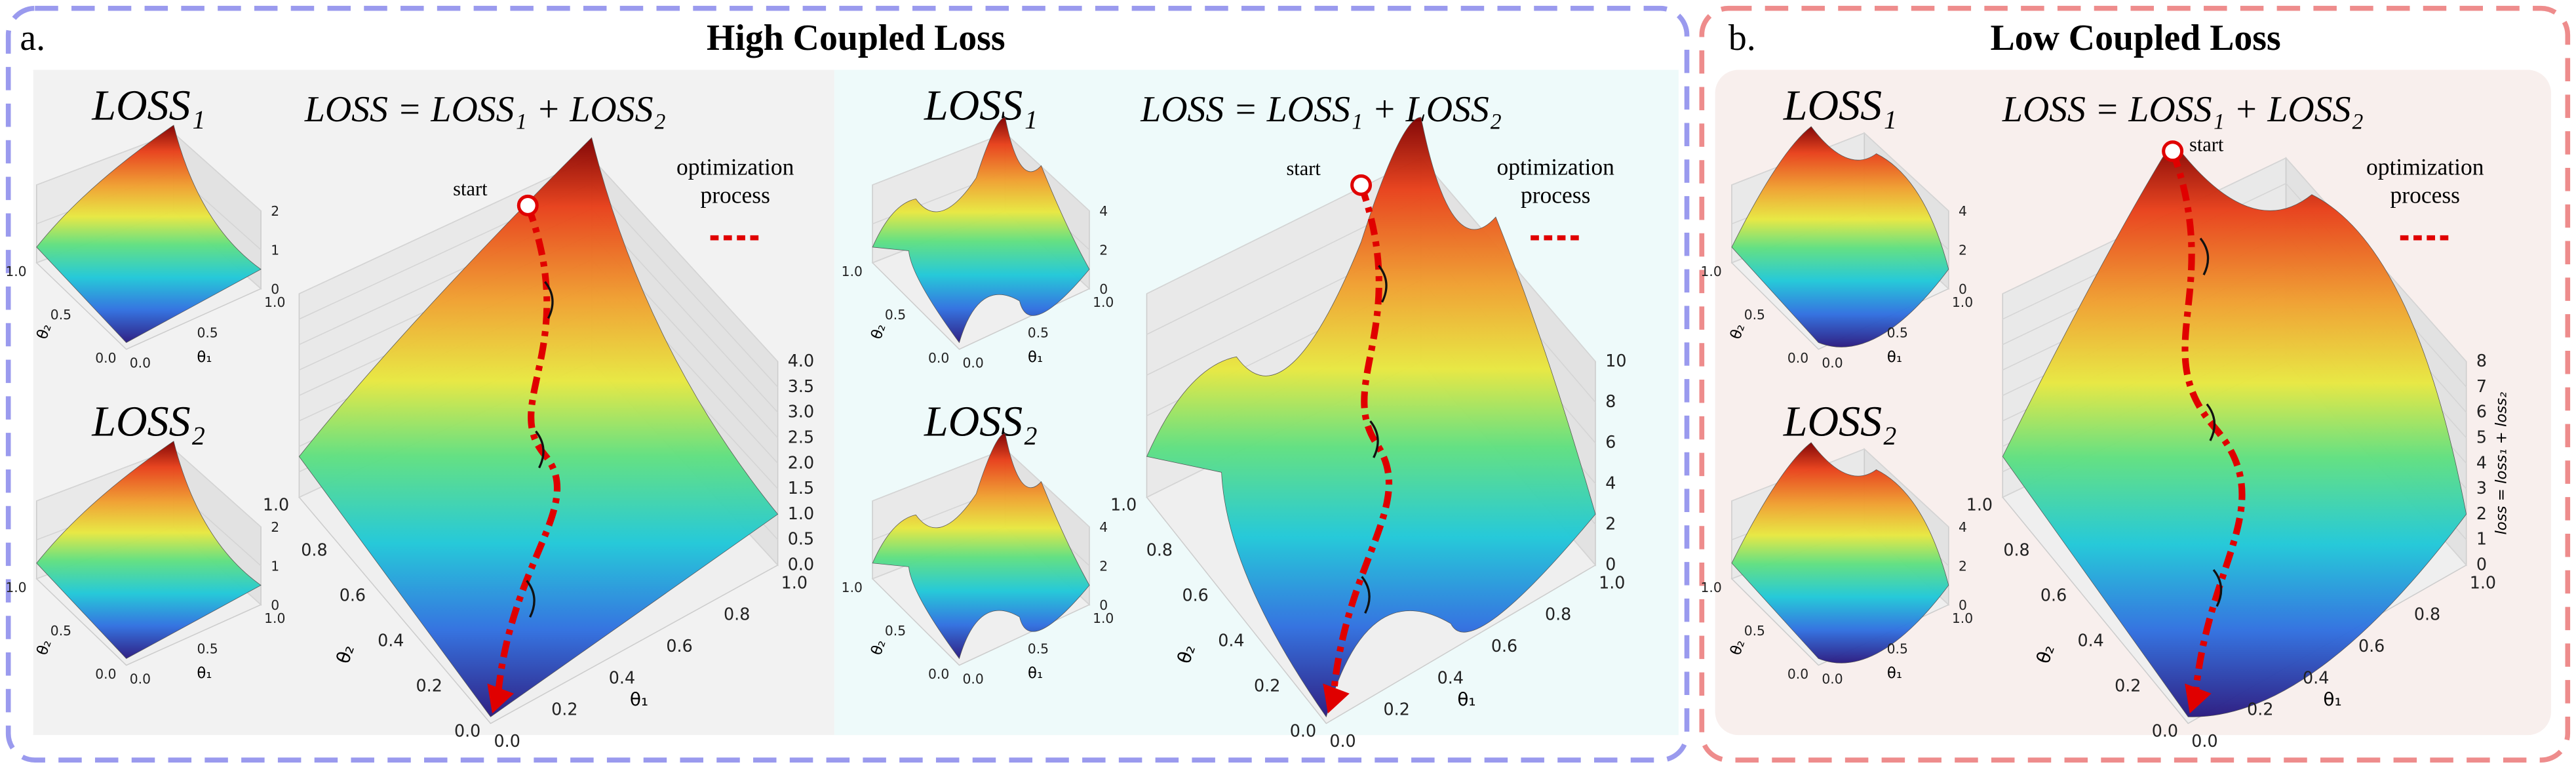 The width and height of the screenshot is (2576, 775). What do you see at coordinates (2128, 686) in the screenshot?
I see `y-tick-label: 0.2` at bounding box center [2128, 686].